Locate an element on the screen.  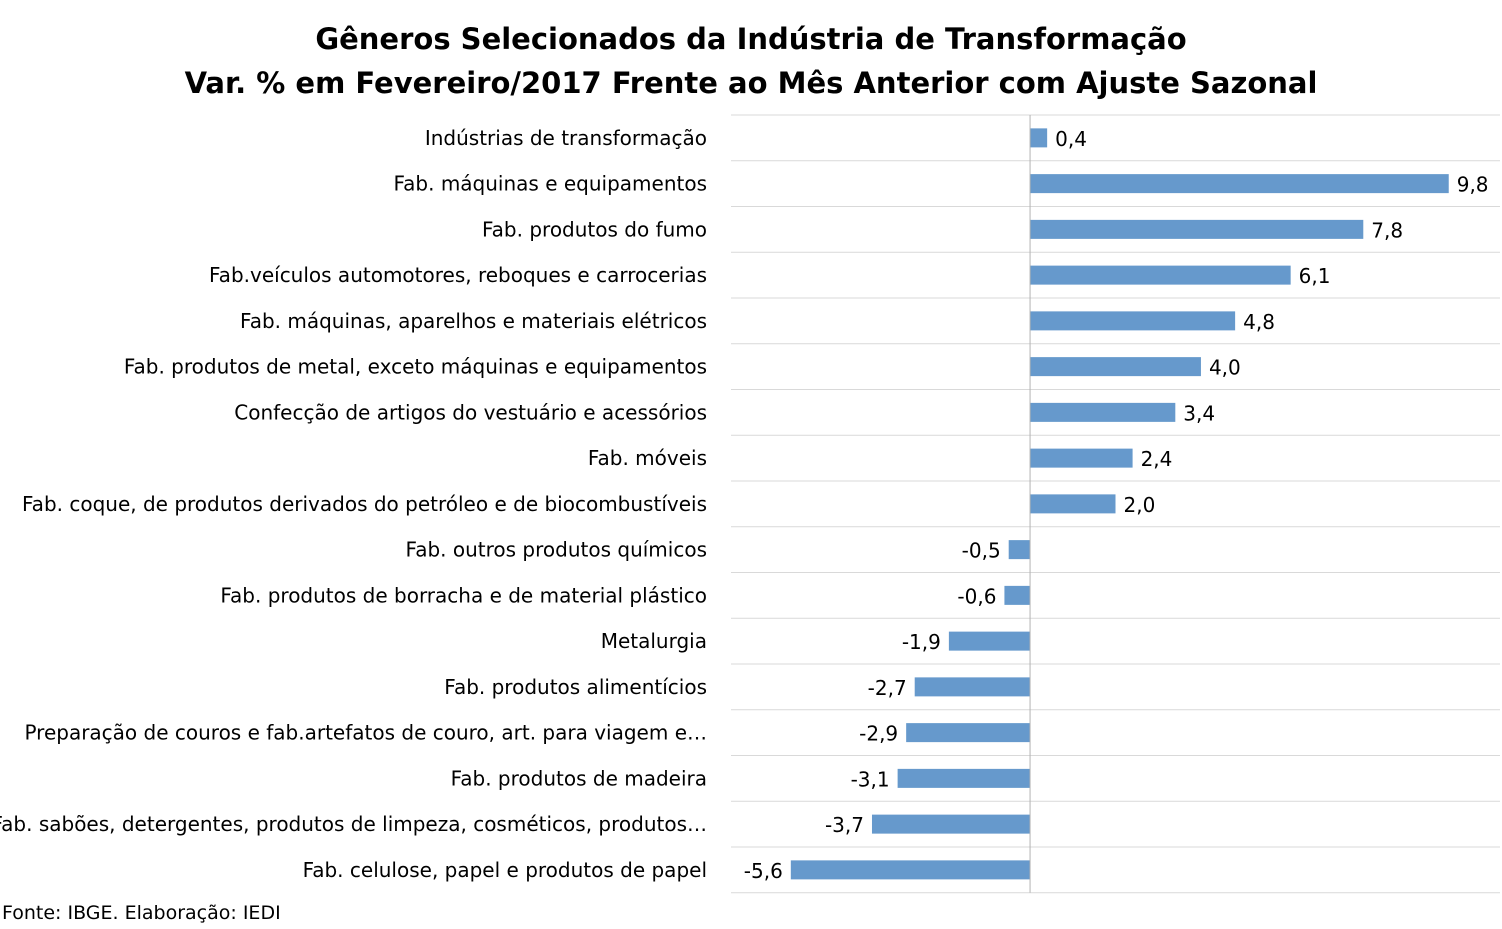
data-label: -2,7 is located at coordinates (887, 688).